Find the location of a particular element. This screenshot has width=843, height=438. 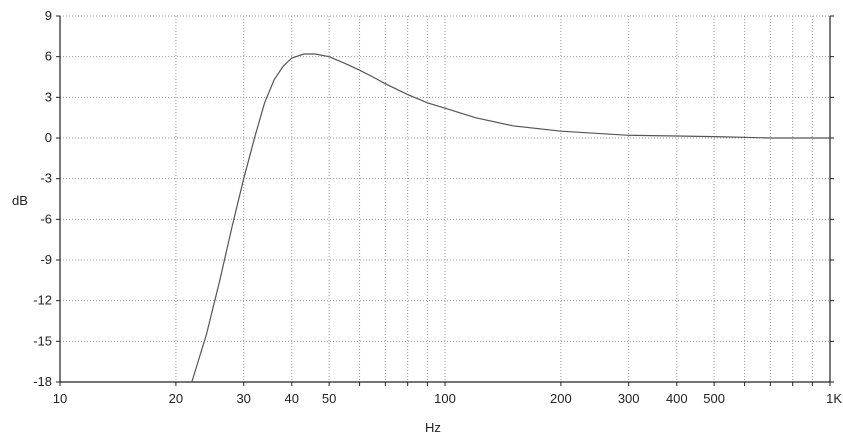

x-tick-label: 300 is located at coordinates (629, 398).